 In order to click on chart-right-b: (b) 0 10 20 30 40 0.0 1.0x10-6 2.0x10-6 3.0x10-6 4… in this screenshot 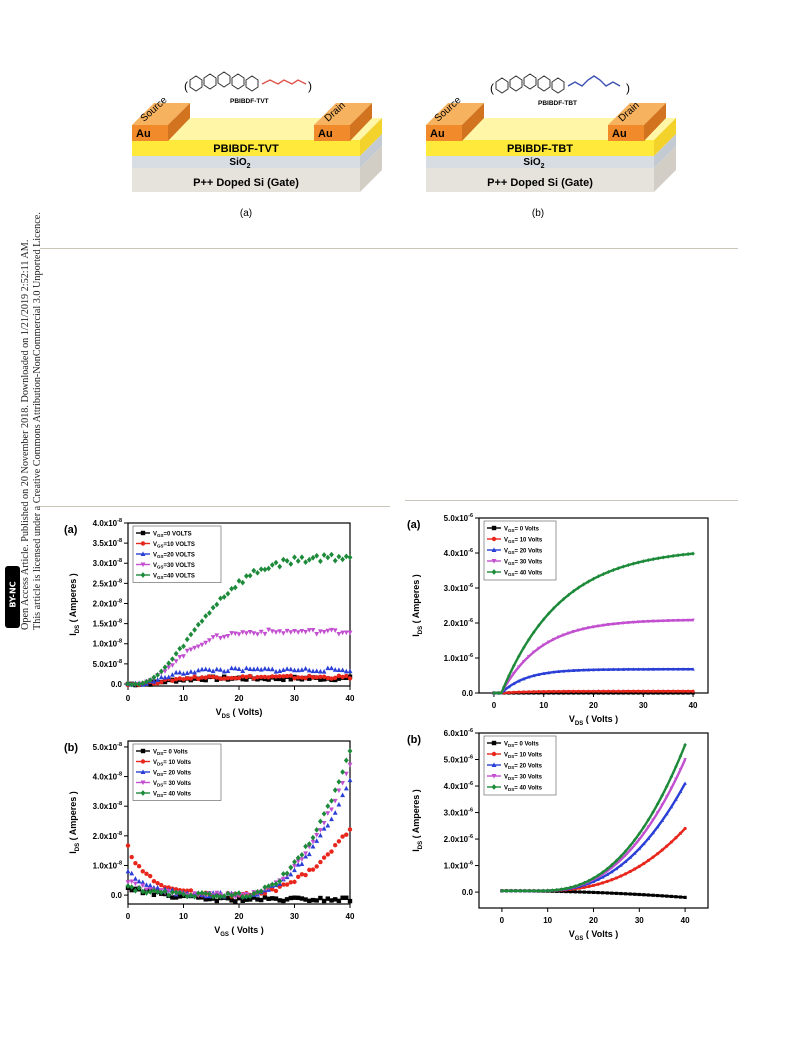, I will do `click(558, 835)`.